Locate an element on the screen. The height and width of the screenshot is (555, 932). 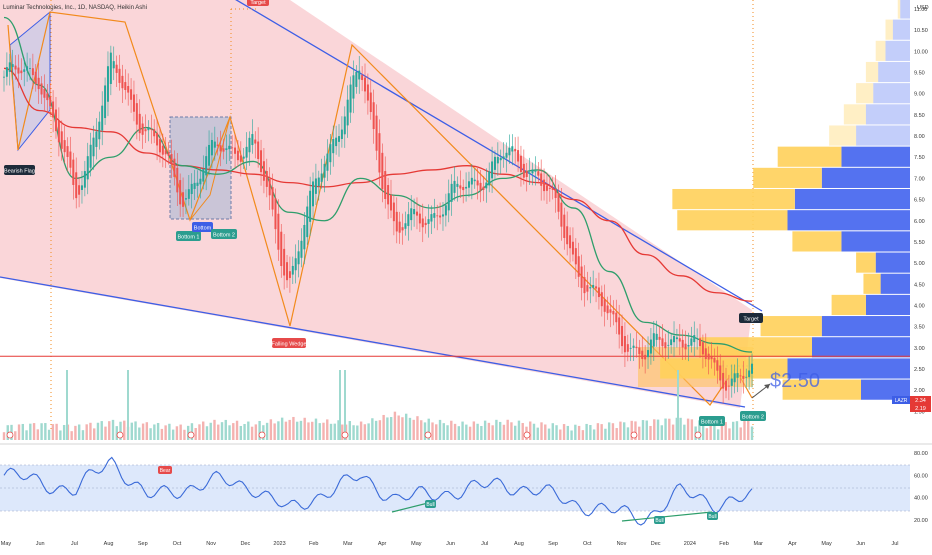
bottom1-right-label: Bottom 1 is located at coordinates (712, 423).